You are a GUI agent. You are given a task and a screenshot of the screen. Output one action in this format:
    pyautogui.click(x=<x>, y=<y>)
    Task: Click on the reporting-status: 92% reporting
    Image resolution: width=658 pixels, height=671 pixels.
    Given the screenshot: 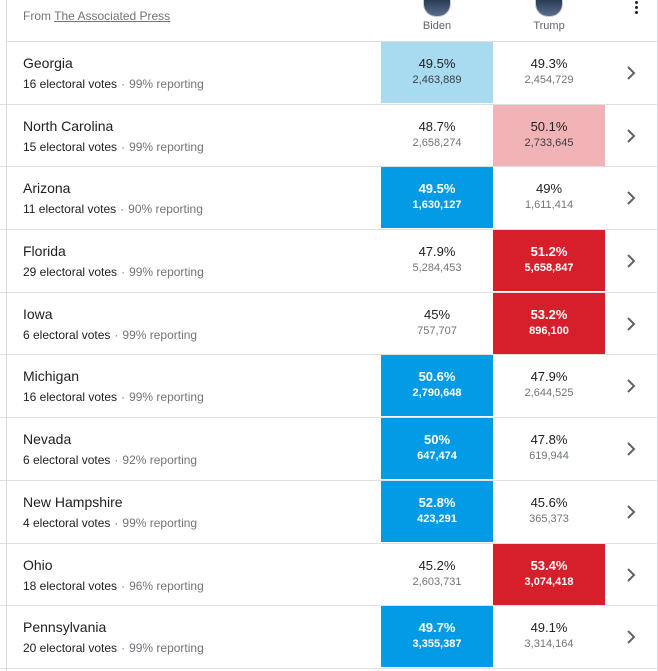 What is the action you would take?
    pyautogui.click(x=160, y=460)
    